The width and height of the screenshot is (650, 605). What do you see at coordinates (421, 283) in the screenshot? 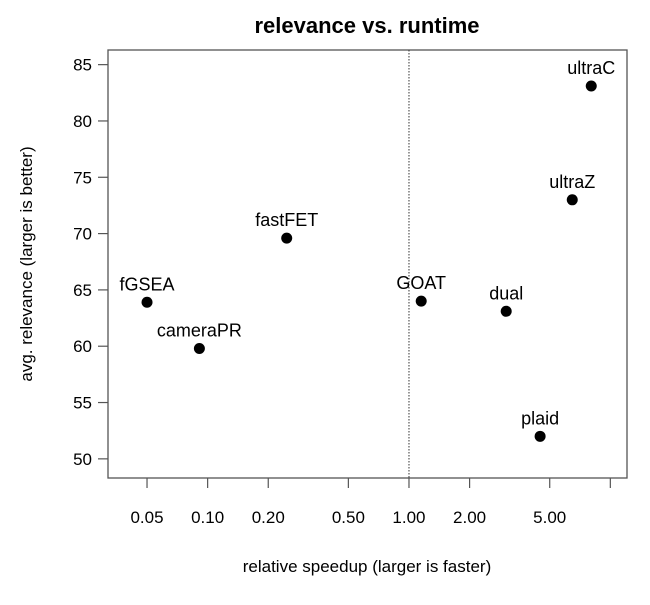
I see `point-label: GOAT` at bounding box center [421, 283].